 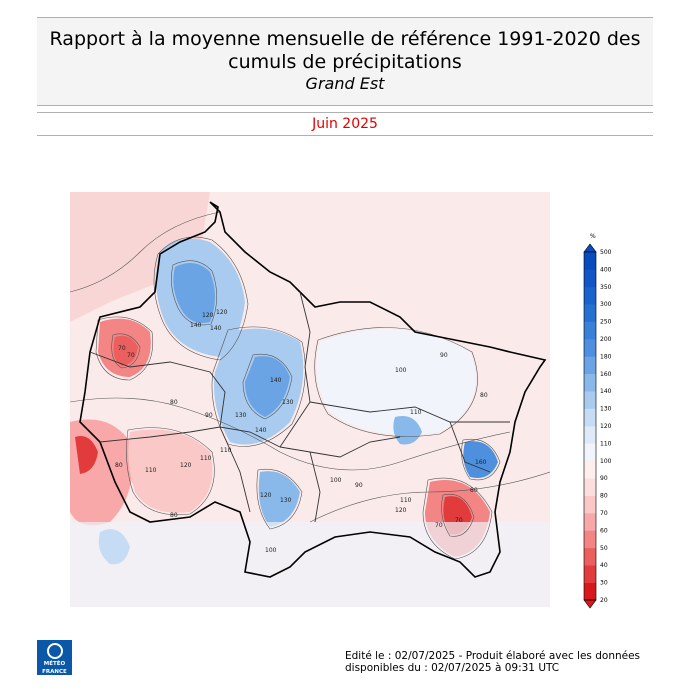 I want to click on legend-tick-label: 350, so click(x=606, y=287).